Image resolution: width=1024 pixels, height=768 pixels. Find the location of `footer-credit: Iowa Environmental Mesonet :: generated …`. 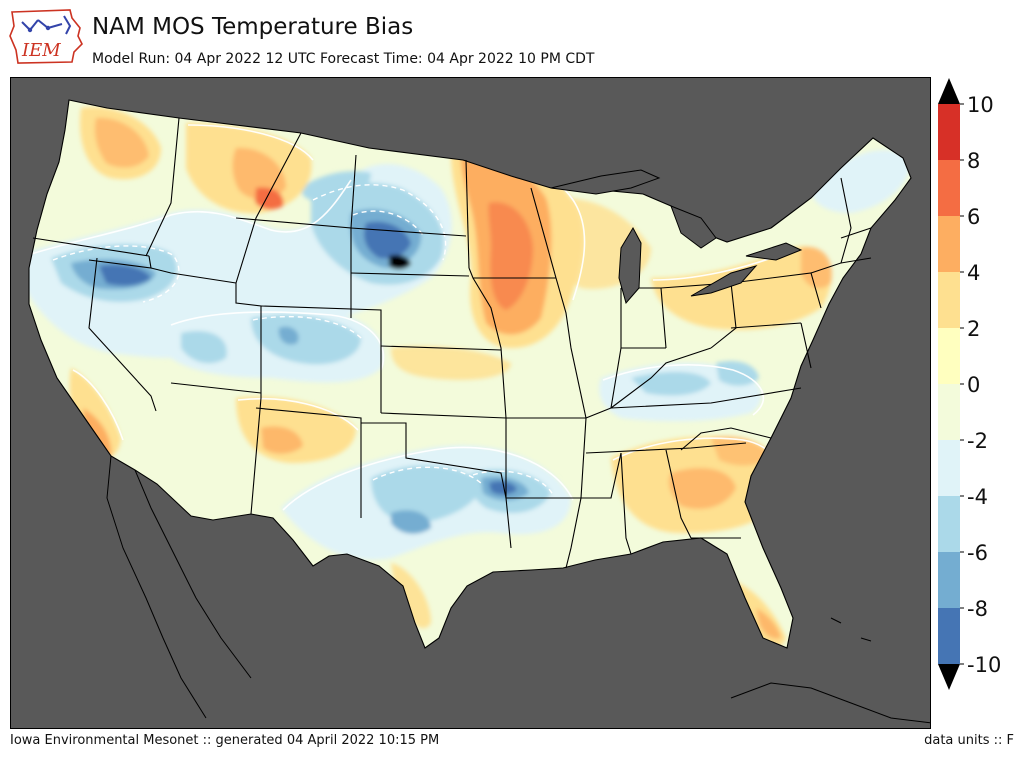

footer-credit: Iowa Environmental Mesonet :: generated … is located at coordinates (225, 740).